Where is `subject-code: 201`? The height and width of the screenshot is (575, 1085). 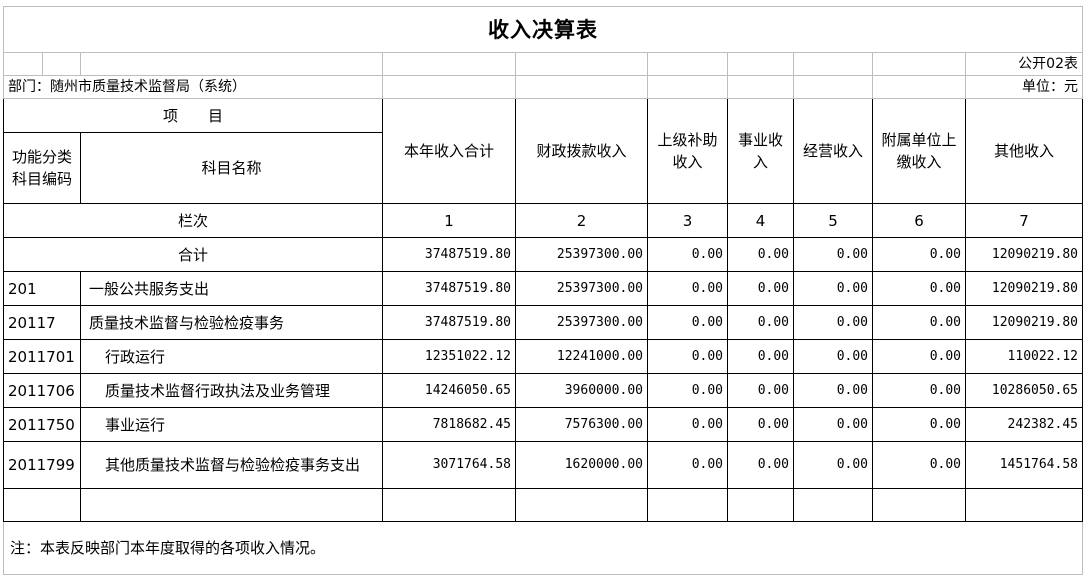
subject-code: 201 is located at coordinates (42, 288).